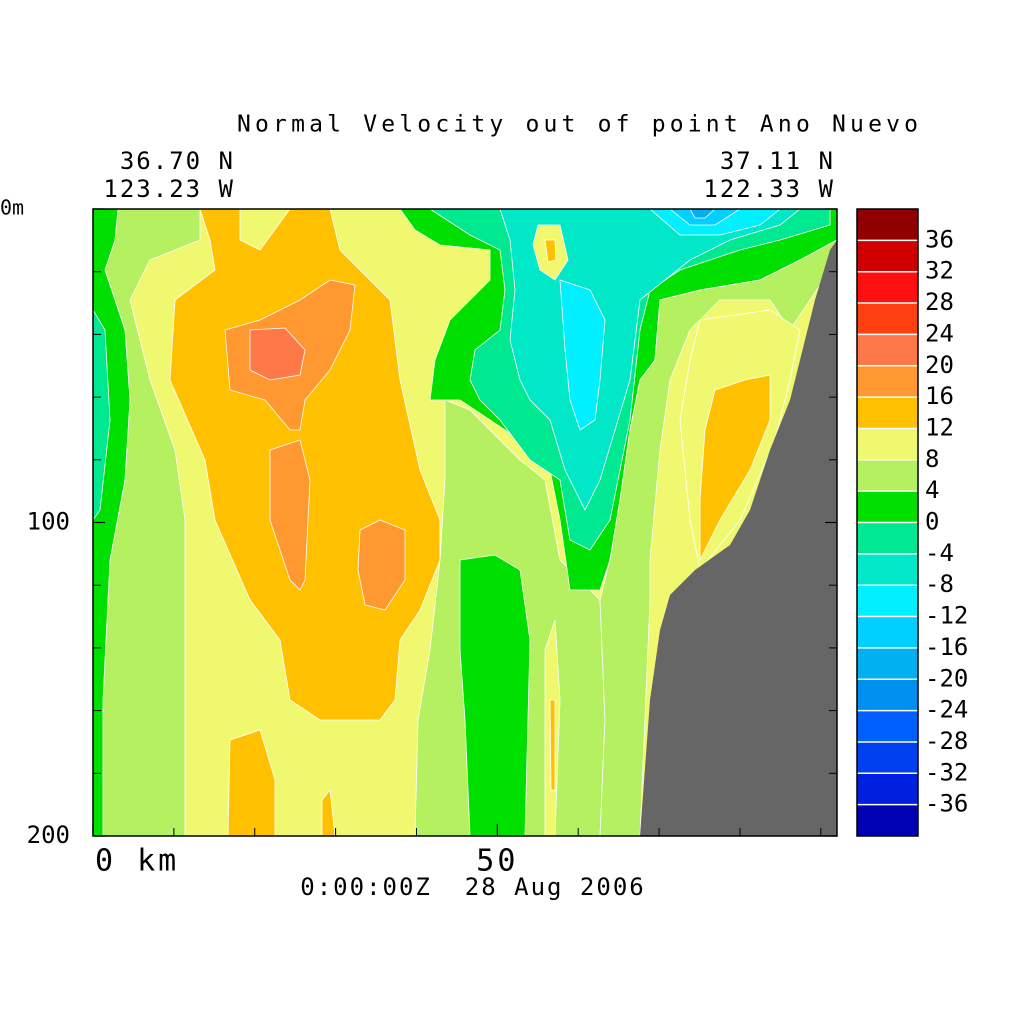 The width and height of the screenshot is (1024, 1029). What do you see at coordinates (939, 333) in the screenshot?
I see `colorbar-label: 24` at bounding box center [939, 333].